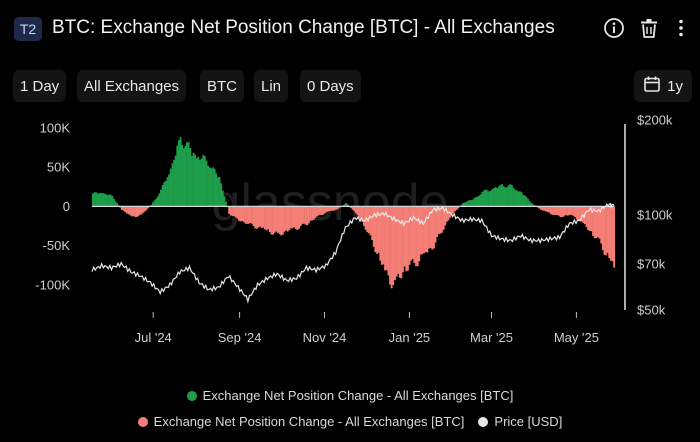 The image size is (700, 442). Describe the element at coordinates (681, 28) in the screenshot. I see `more-vertical-icon` at that location.